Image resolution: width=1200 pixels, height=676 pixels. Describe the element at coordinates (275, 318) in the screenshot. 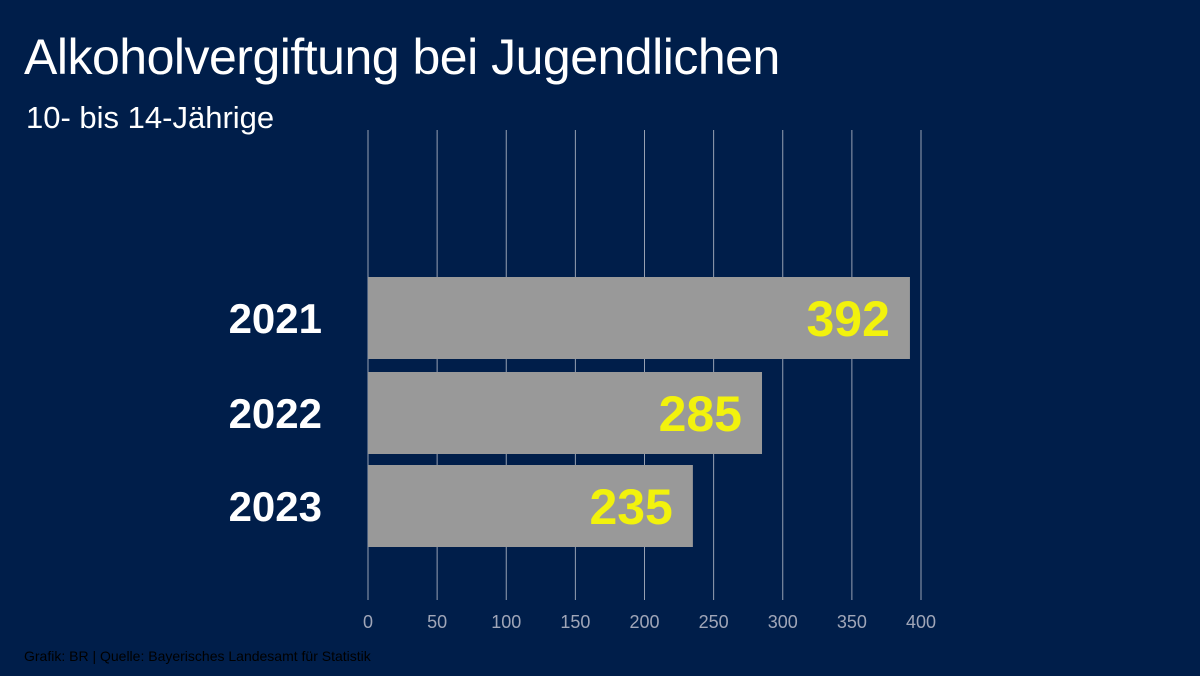

I see `category-label: 2021` at that location.